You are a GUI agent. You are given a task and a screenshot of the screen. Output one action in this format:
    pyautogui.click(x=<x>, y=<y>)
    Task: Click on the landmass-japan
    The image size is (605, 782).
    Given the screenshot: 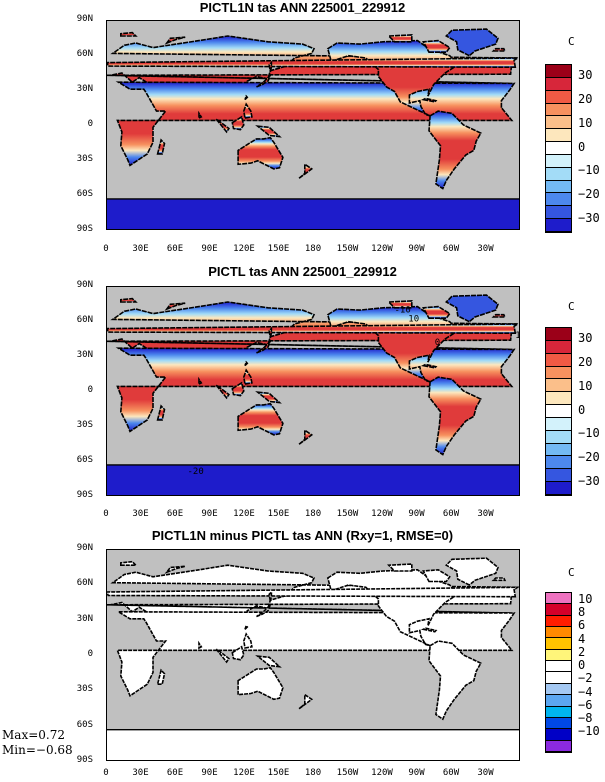 What is the action you would take?
    pyautogui.click(x=264, y=81)
    